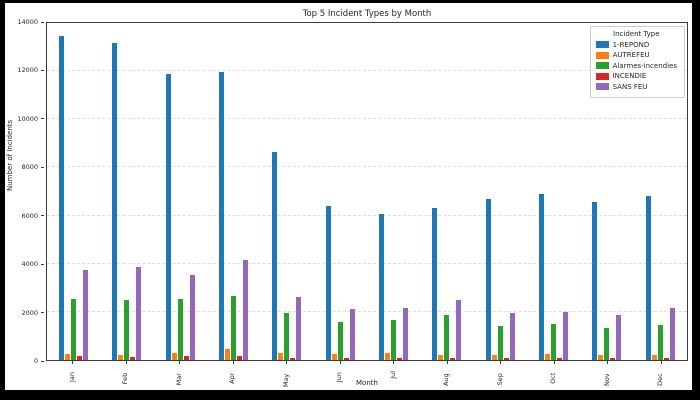  What do you see at coordinates (636, 55) in the screenshot?
I see `legend-entry: AUTREFEU` at bounding box center [636, 55].